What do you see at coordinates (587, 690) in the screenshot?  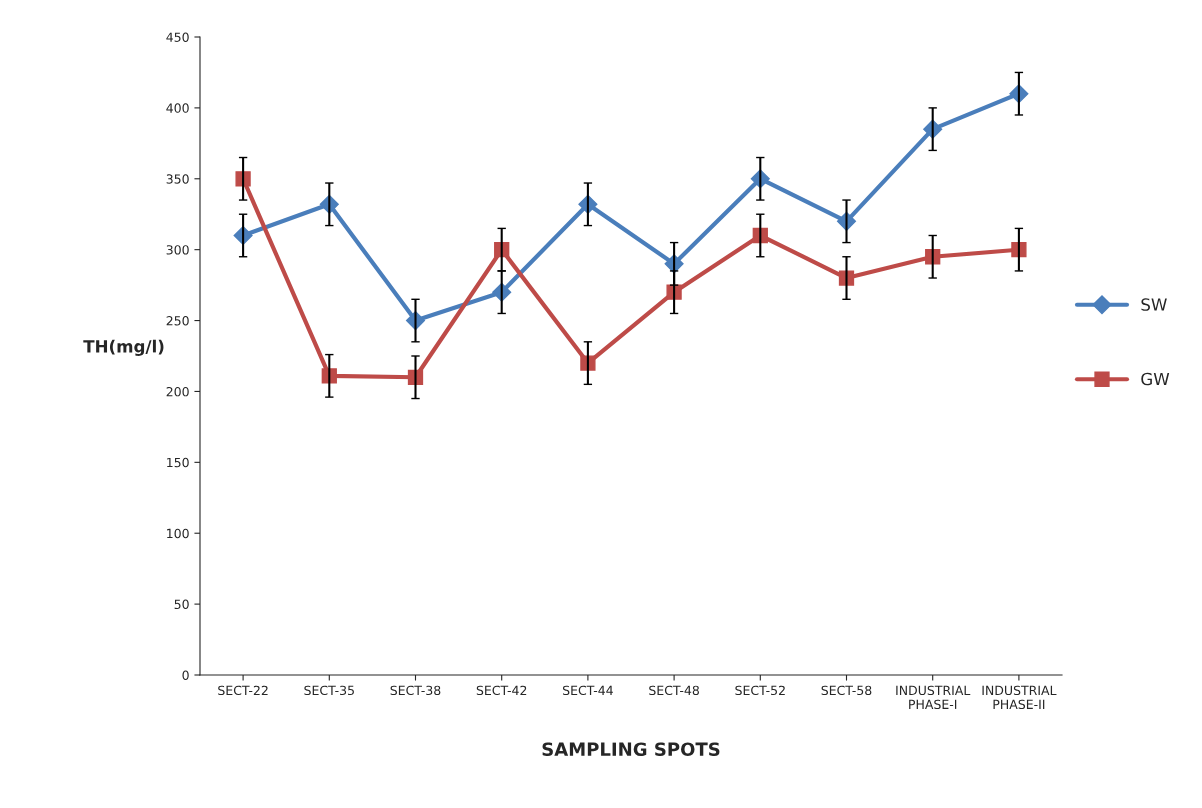 I see `x-tick-label: SECT-44` at bounding box center [587, 690].